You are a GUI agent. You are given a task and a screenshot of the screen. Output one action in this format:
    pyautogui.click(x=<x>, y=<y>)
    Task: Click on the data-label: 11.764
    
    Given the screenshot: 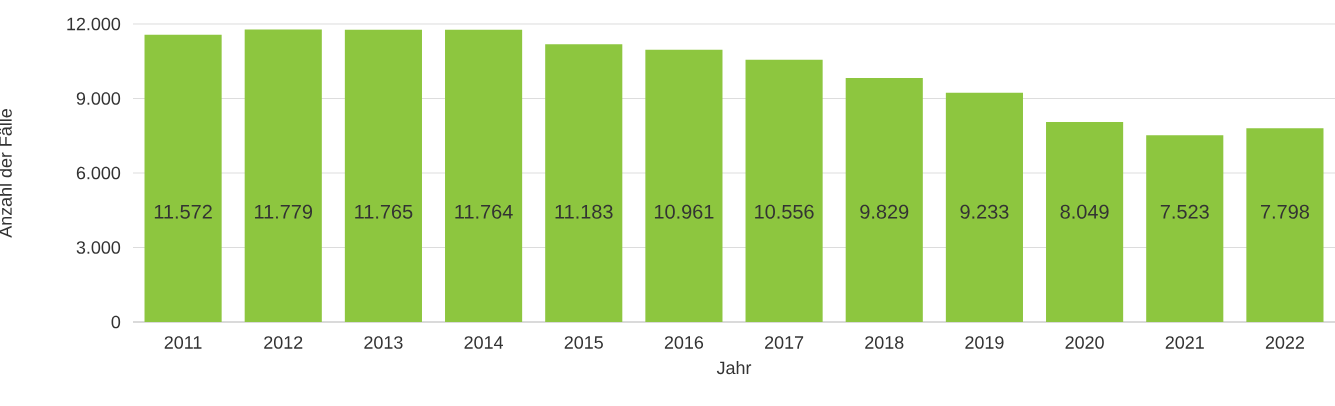 What is the action you would take?
    pyautogui.click(x=484, y=211)
    